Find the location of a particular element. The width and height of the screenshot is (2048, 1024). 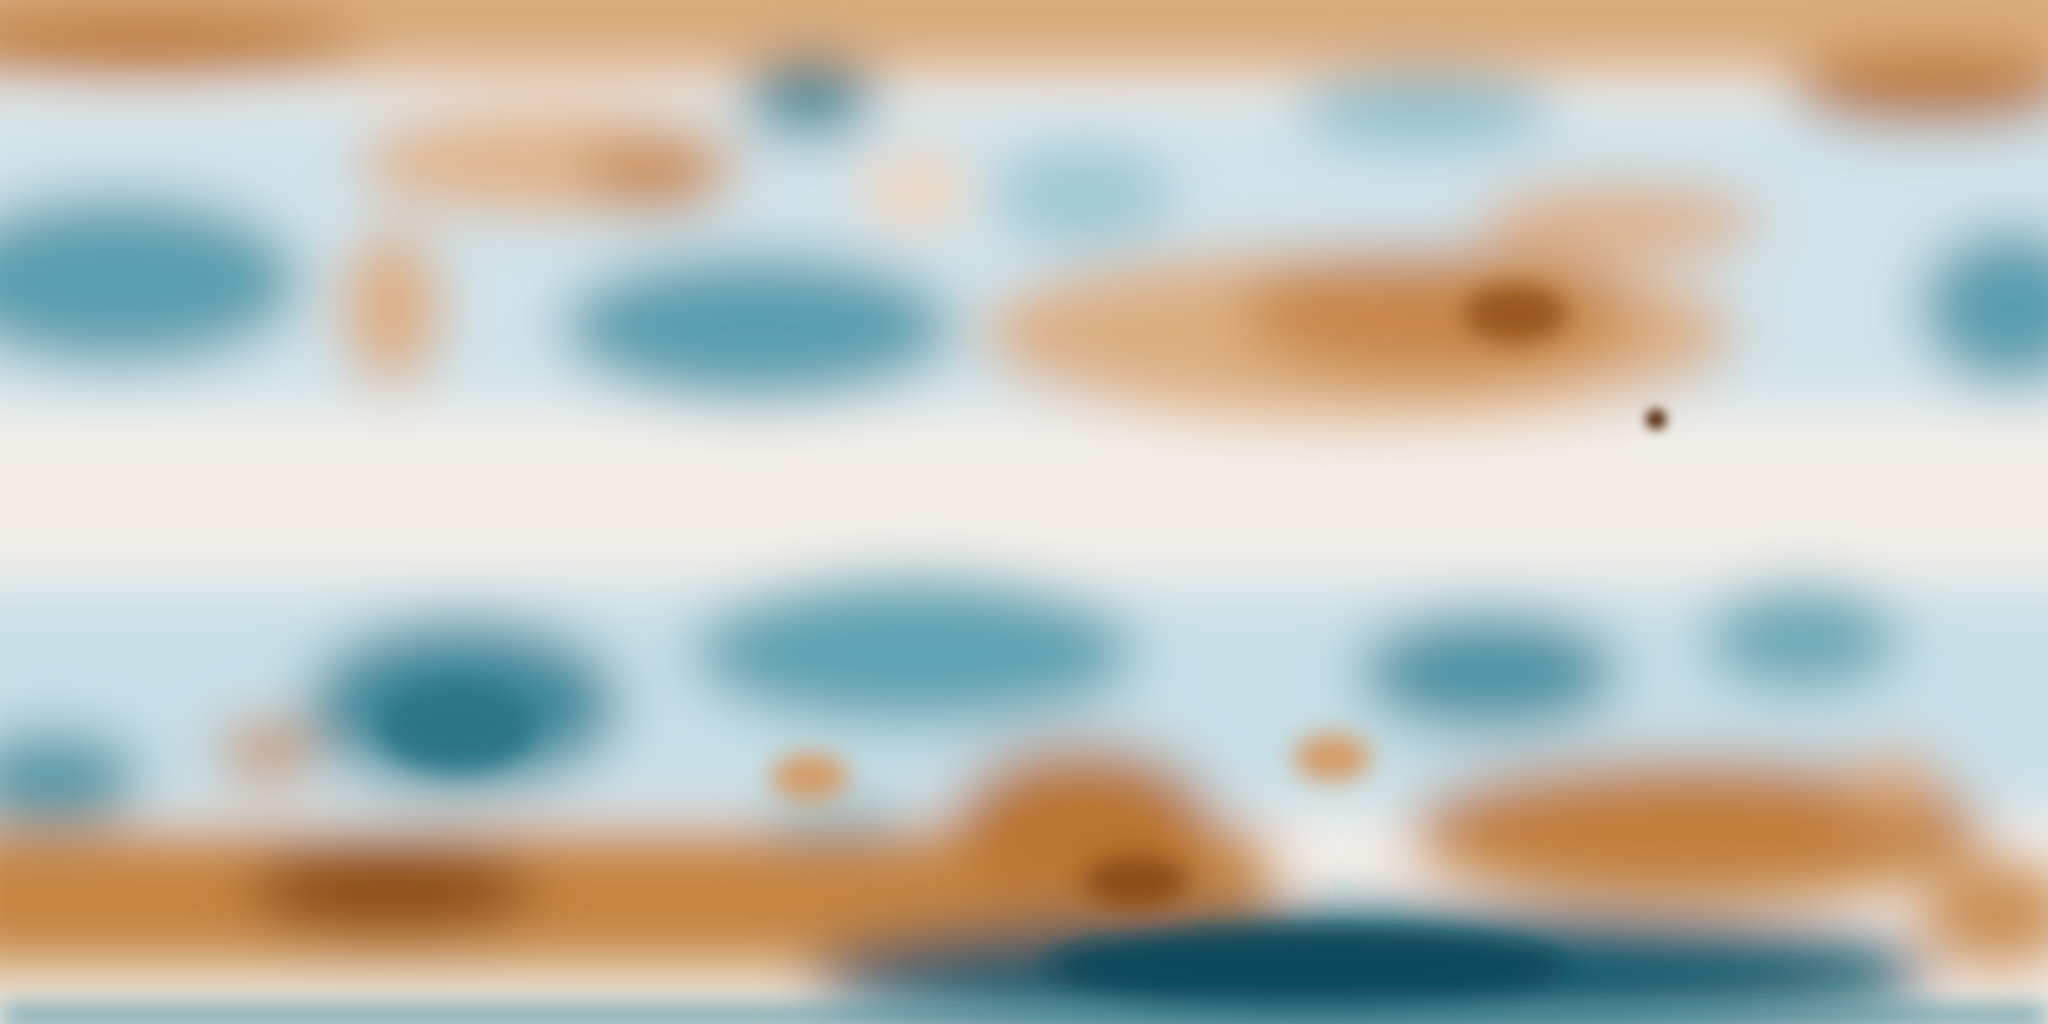

south-cool-area is located at coordinates (1306, 966).